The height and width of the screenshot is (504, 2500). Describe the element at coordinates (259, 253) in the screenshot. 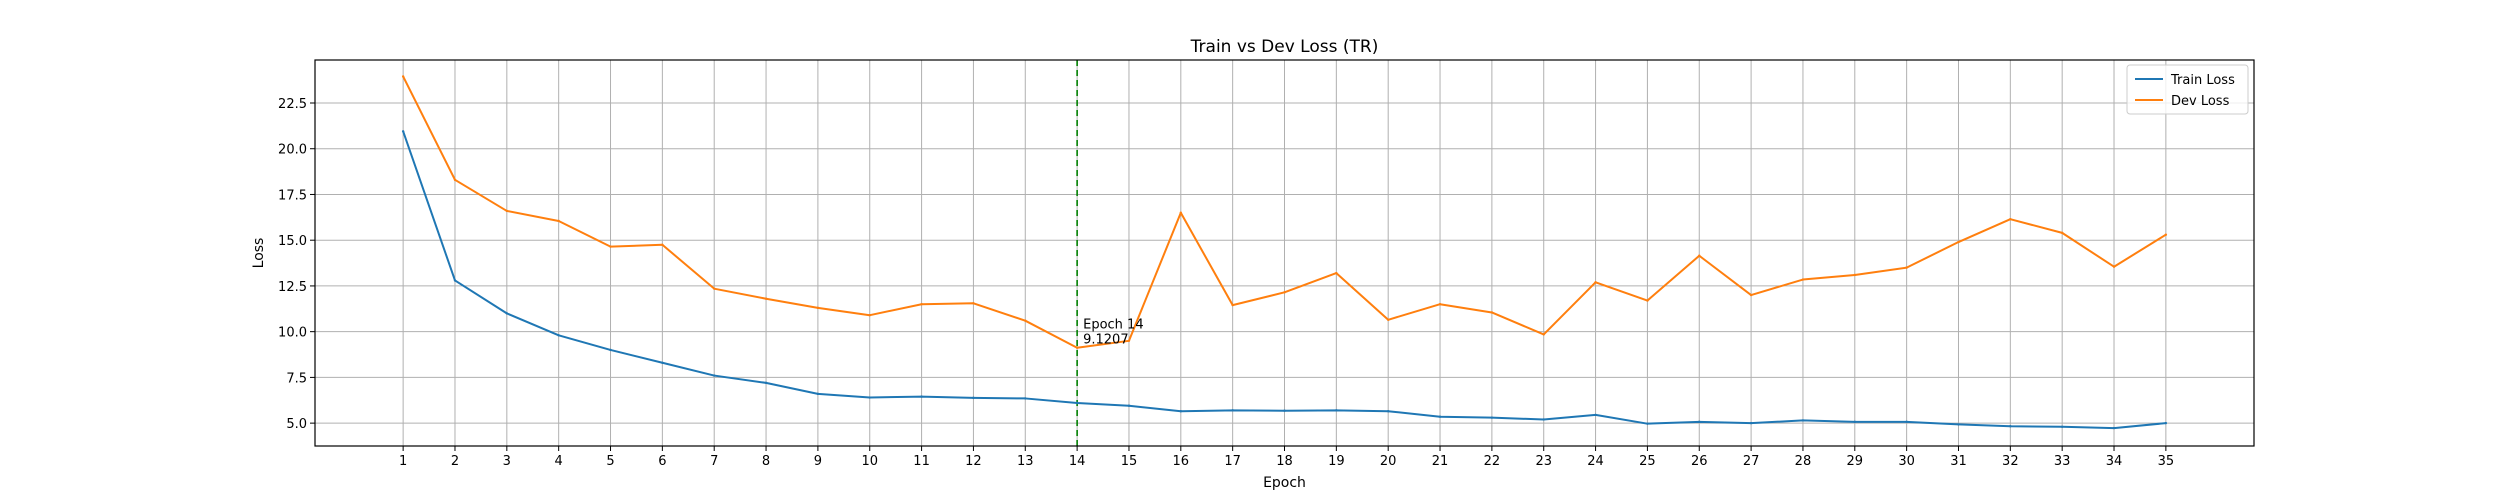

I see `y-axis-title: Loss` at that location.